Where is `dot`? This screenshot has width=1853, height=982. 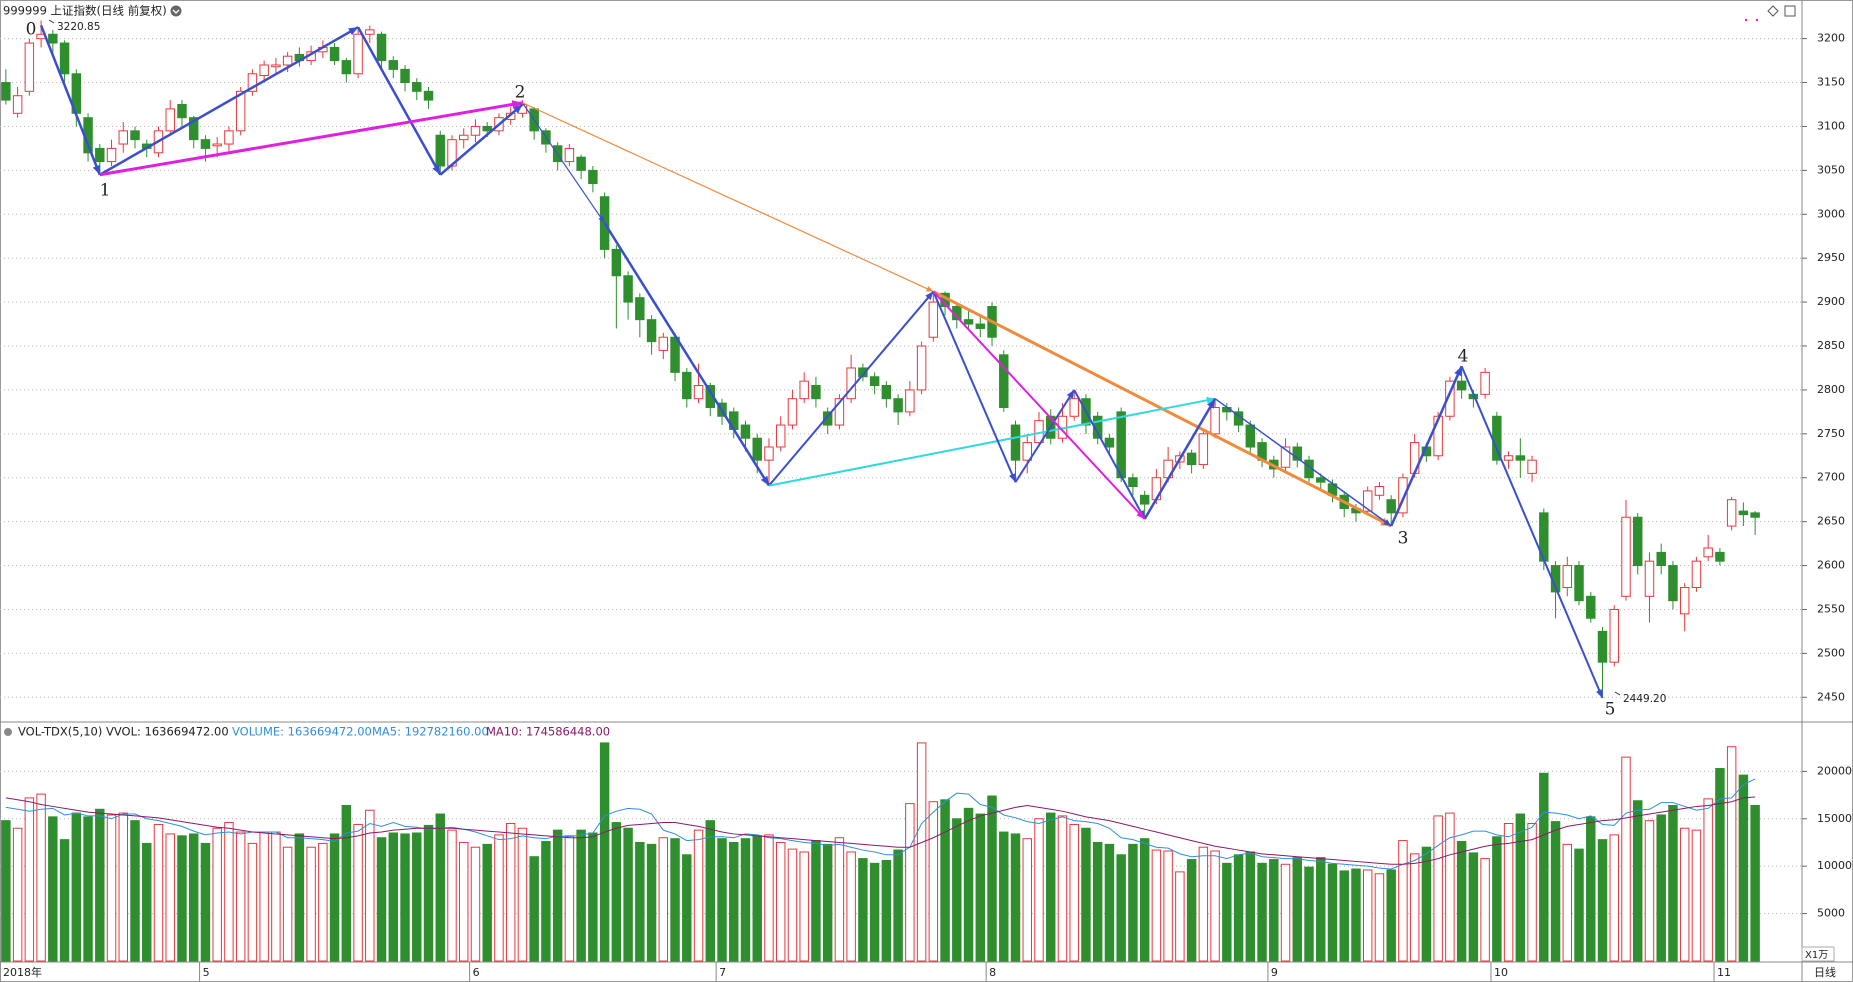 dot is located at coordinates (1757, 20).